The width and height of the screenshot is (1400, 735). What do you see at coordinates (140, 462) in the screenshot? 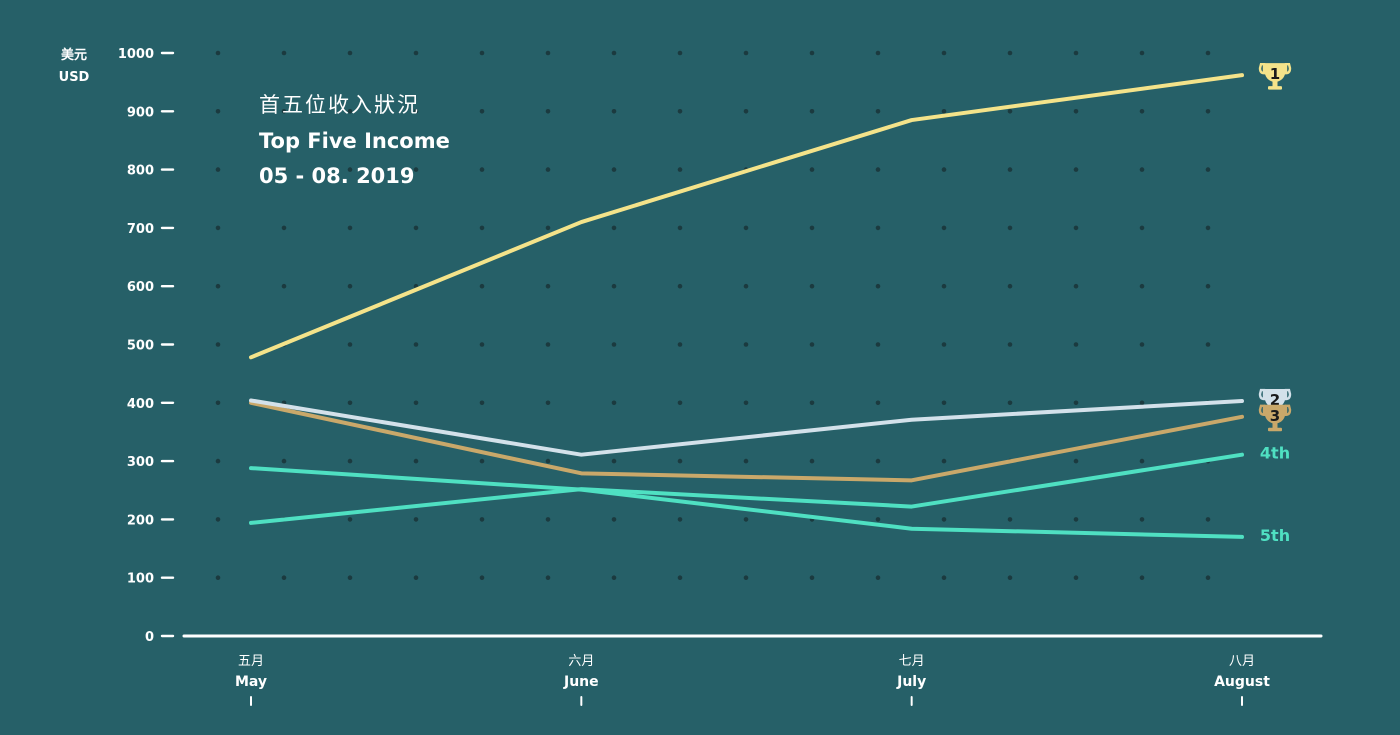
I see `y-tick-label: 300` at bounding box center [140, 462].